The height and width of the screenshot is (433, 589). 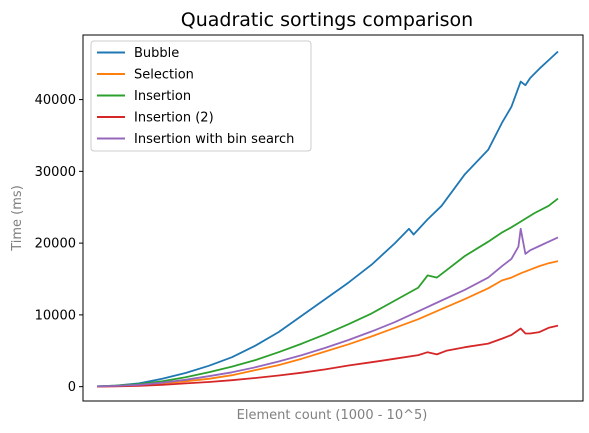 What do you see at coordinates (164, 75) in the screenshot?
I see `legend-label: Selection` at bounding box center [164, 75].